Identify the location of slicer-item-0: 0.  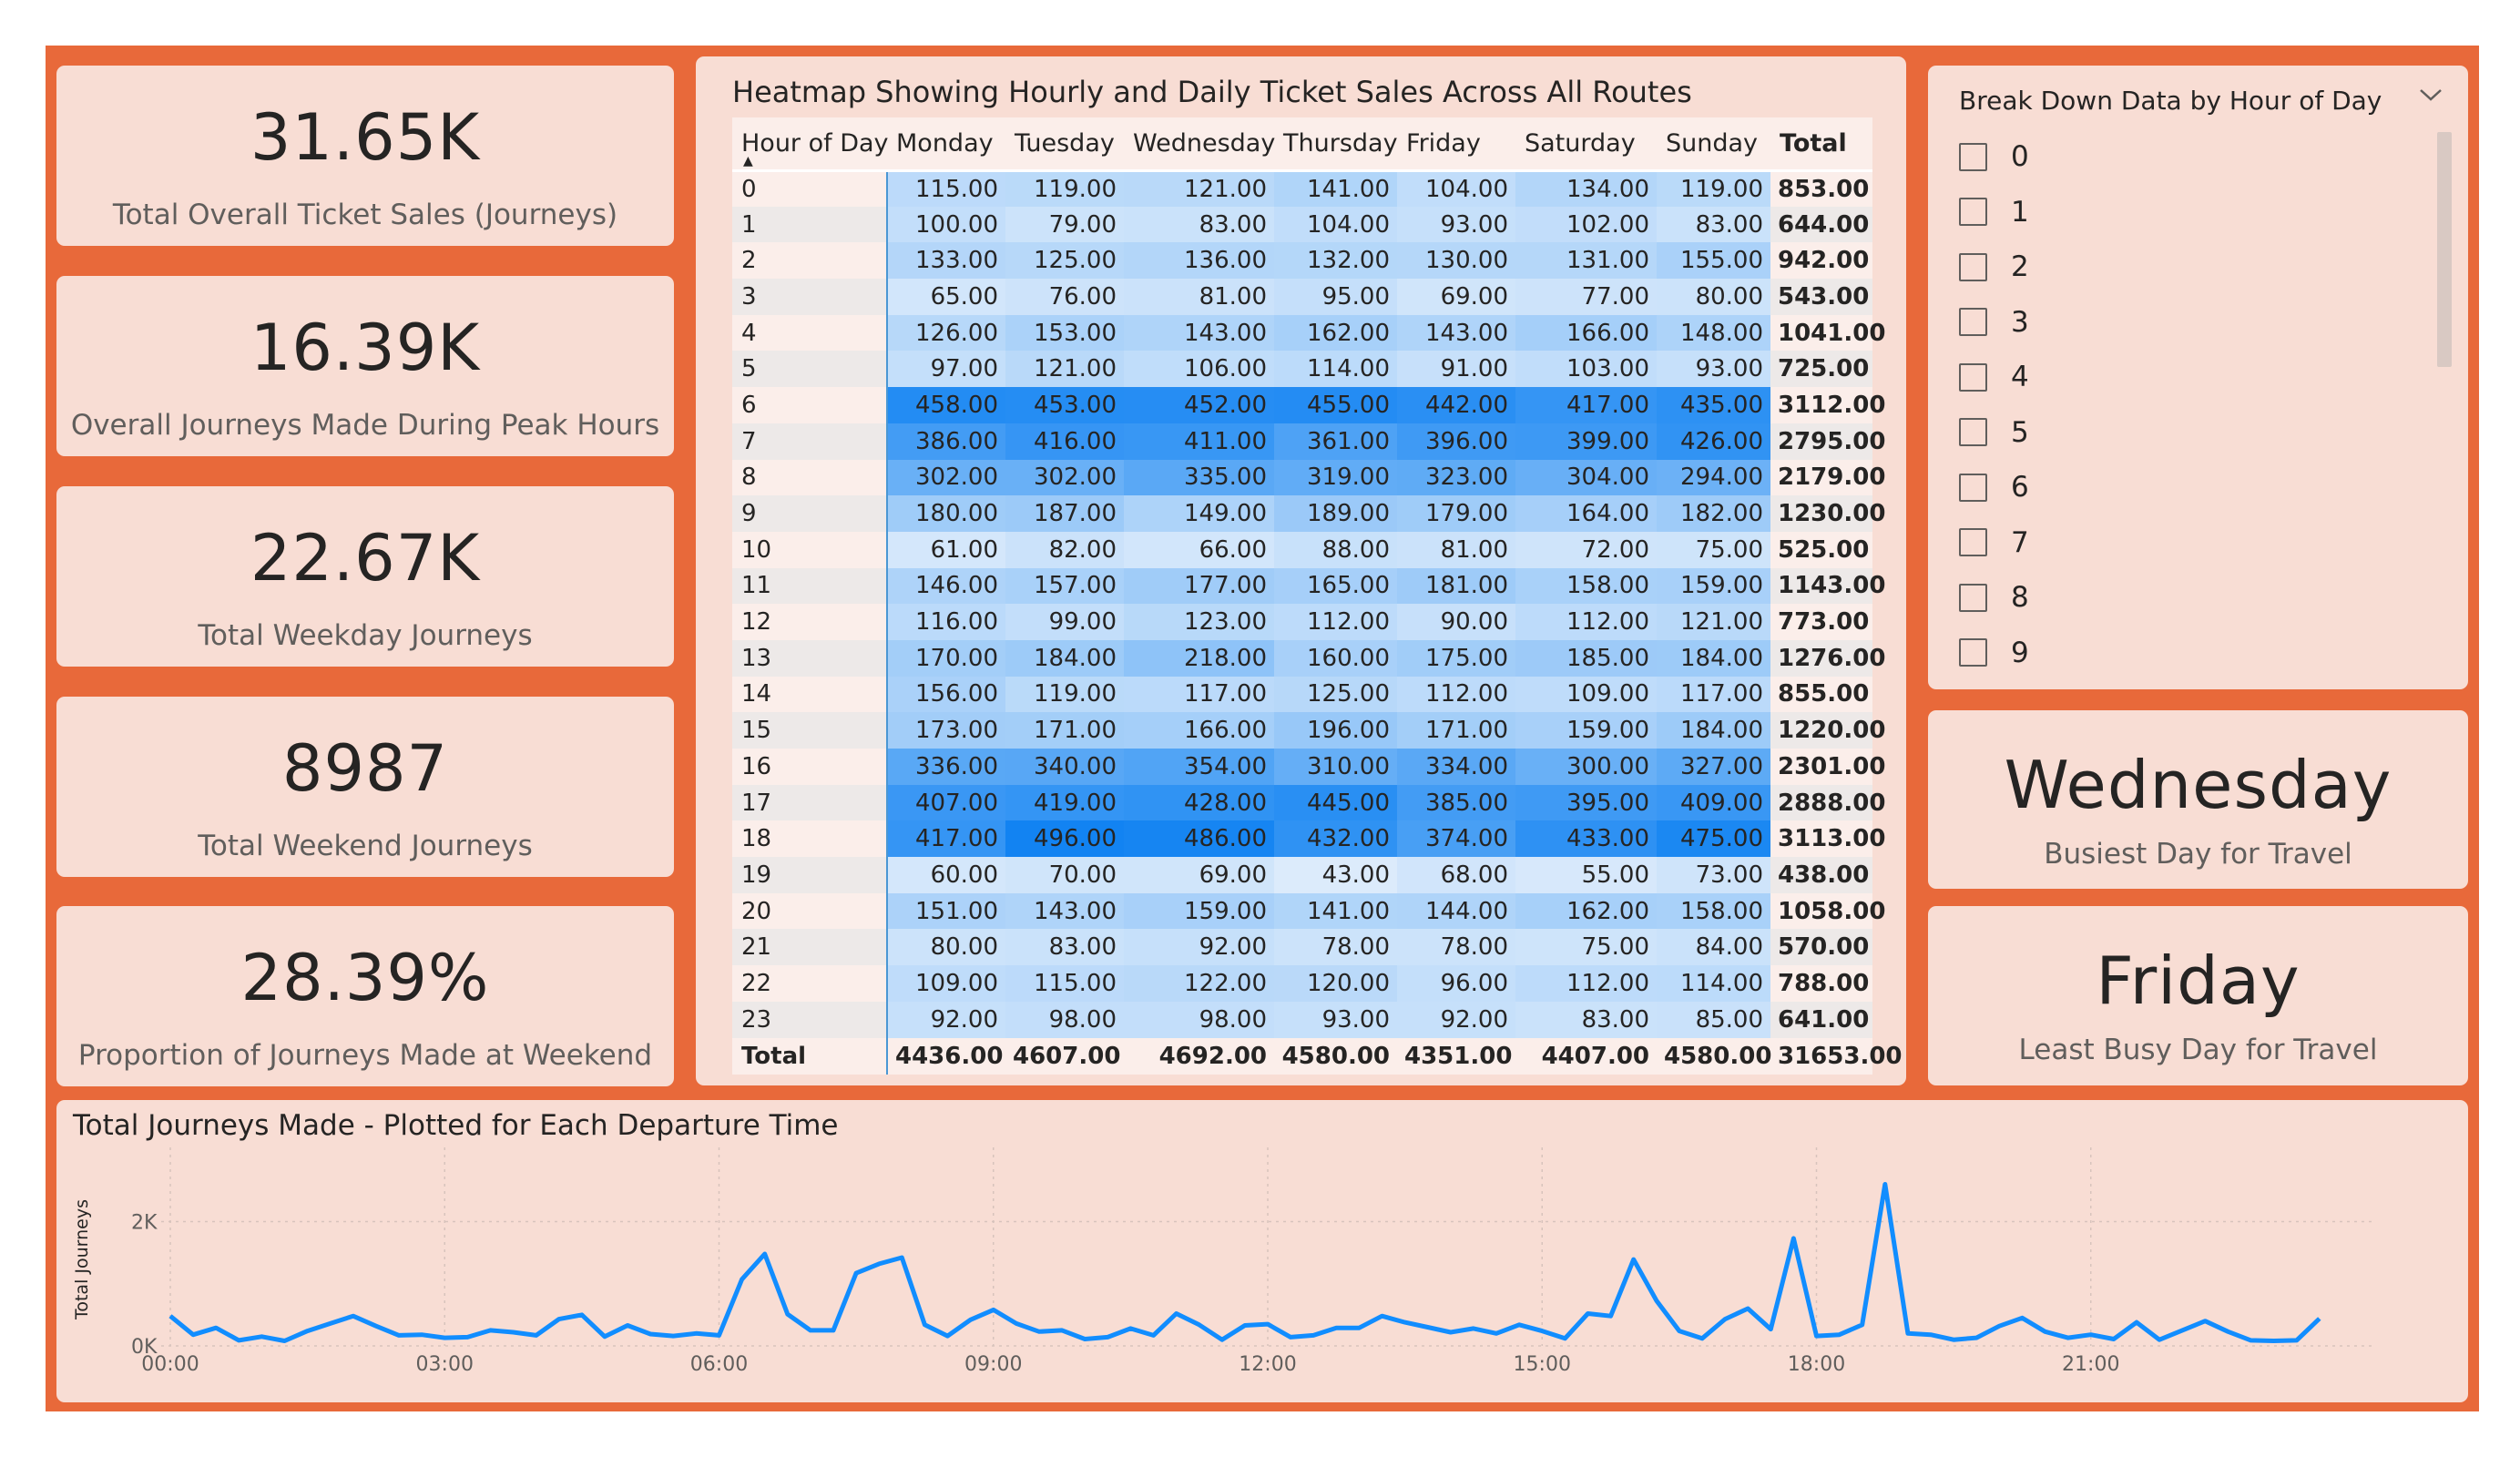
(1994, 157).